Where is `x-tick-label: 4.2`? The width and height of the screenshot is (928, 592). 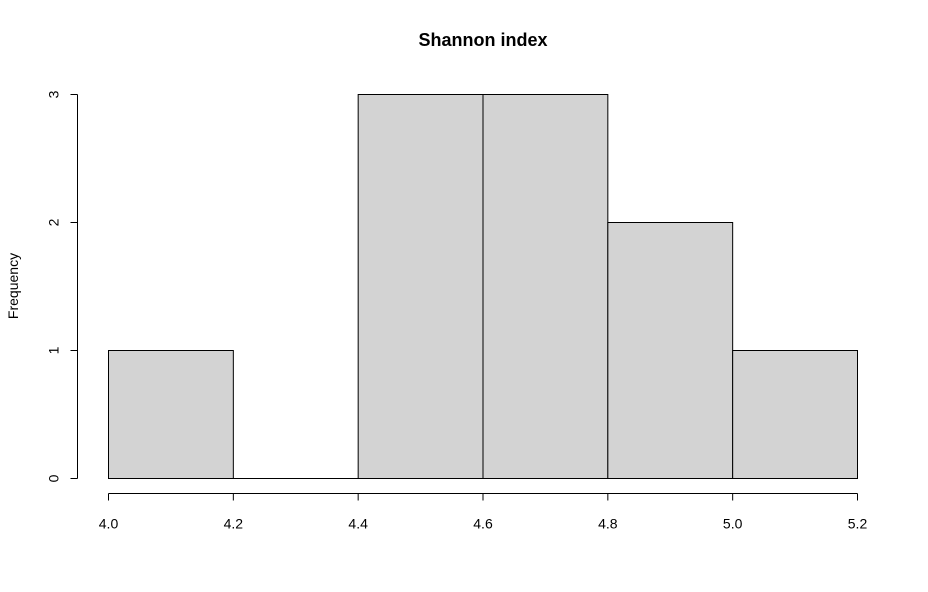 x-tick-label: 4.2 is located at coordinates (234, 524).